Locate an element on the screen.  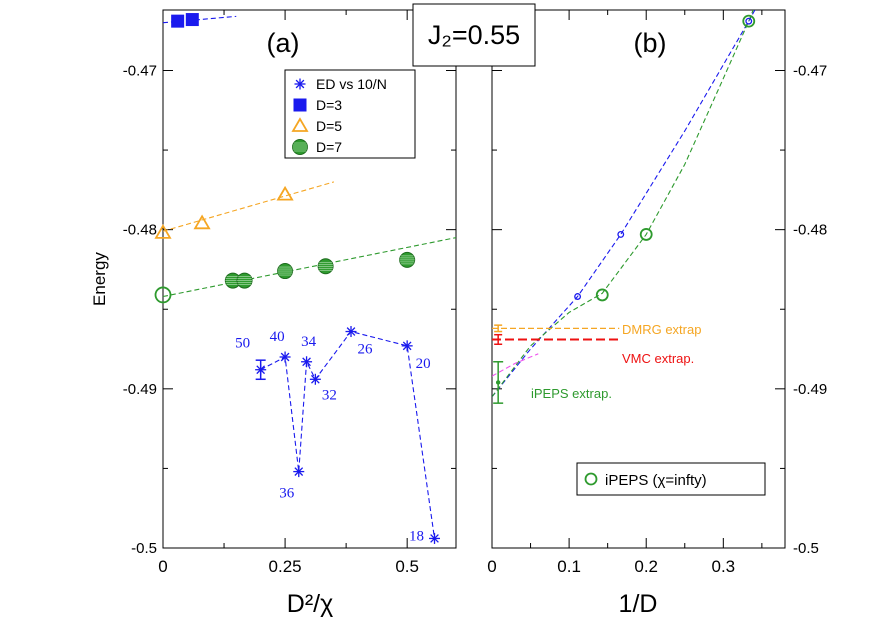
x-axis-label-a: D²/χ is located at coordinates (310, 604).